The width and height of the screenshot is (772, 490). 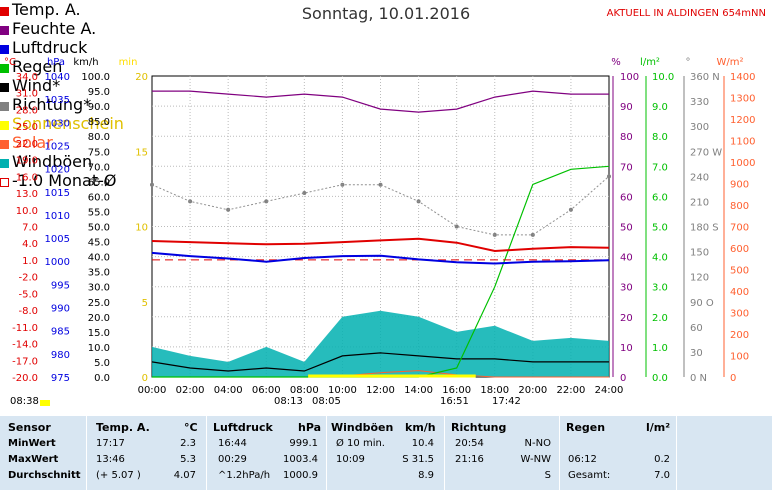 I want to click on table-cell: MinWert, so click(x=32, y=443).